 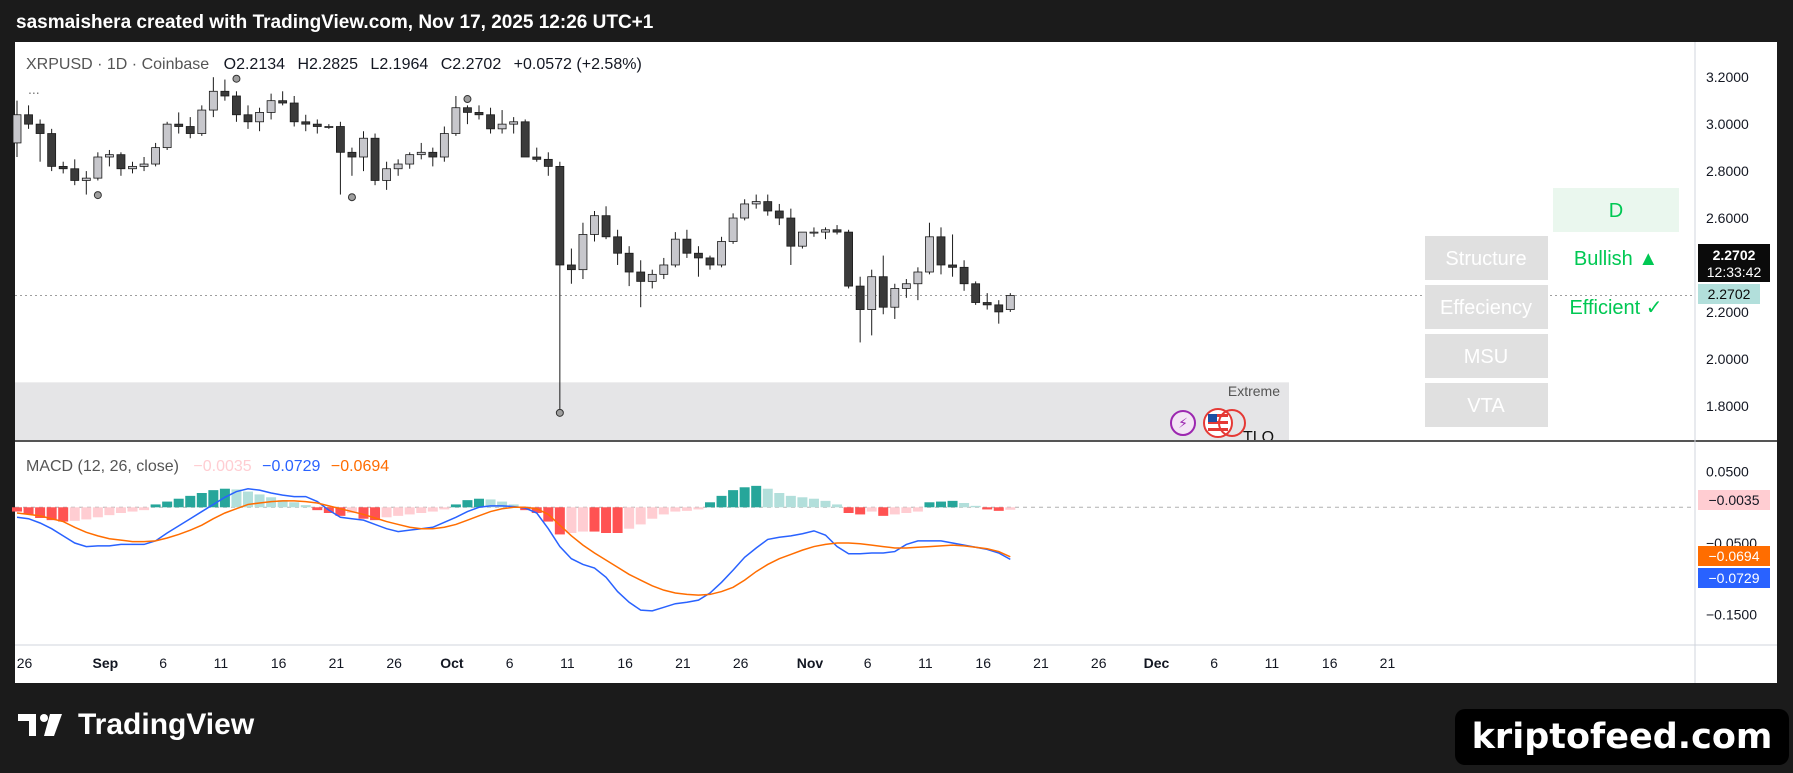 What do you see at coordinates (1254, 391) in the screenshot?
I see `extreme-zone-label: Extreme` at bounding box center [1254, 391].